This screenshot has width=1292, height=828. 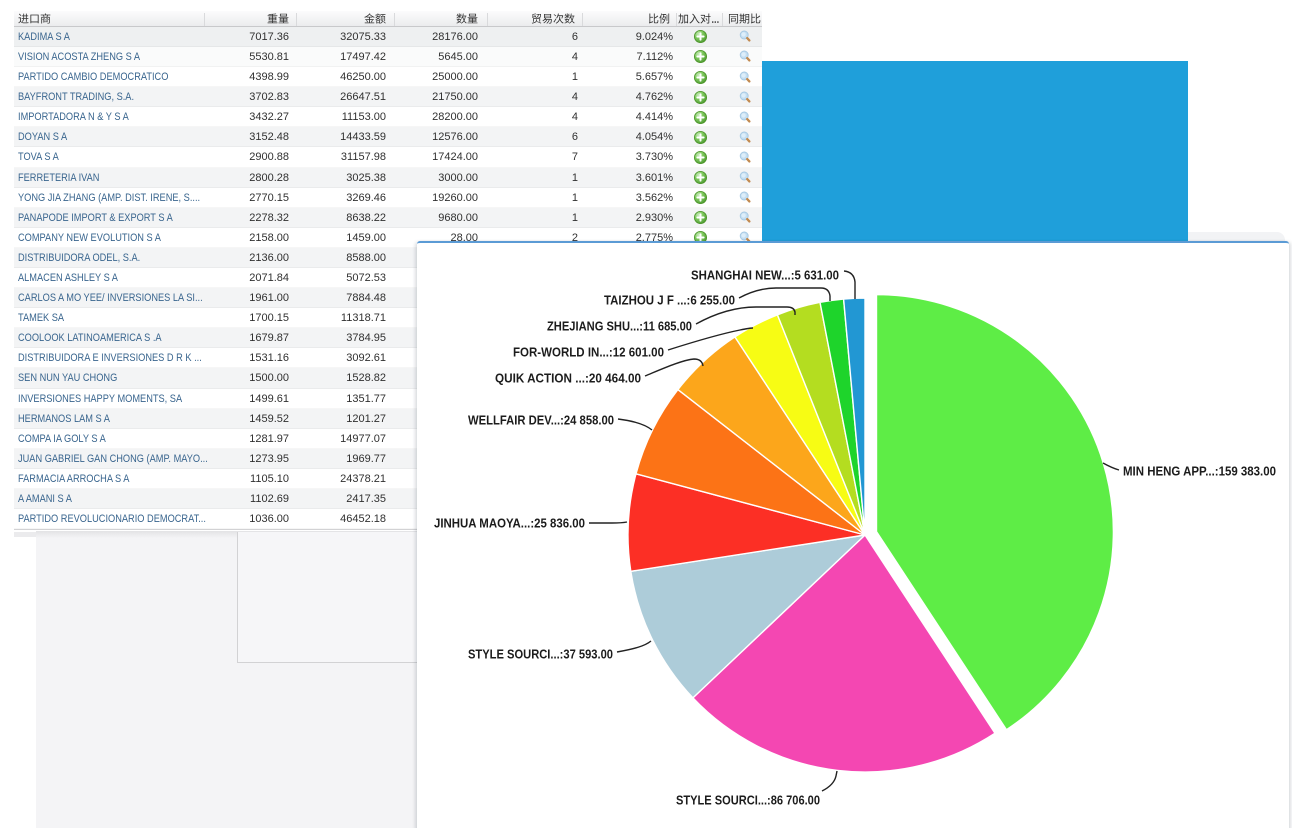 I want to click on svg-text: ZHEJIANG SHU...:11 685.00, so click(x=619, y=327).